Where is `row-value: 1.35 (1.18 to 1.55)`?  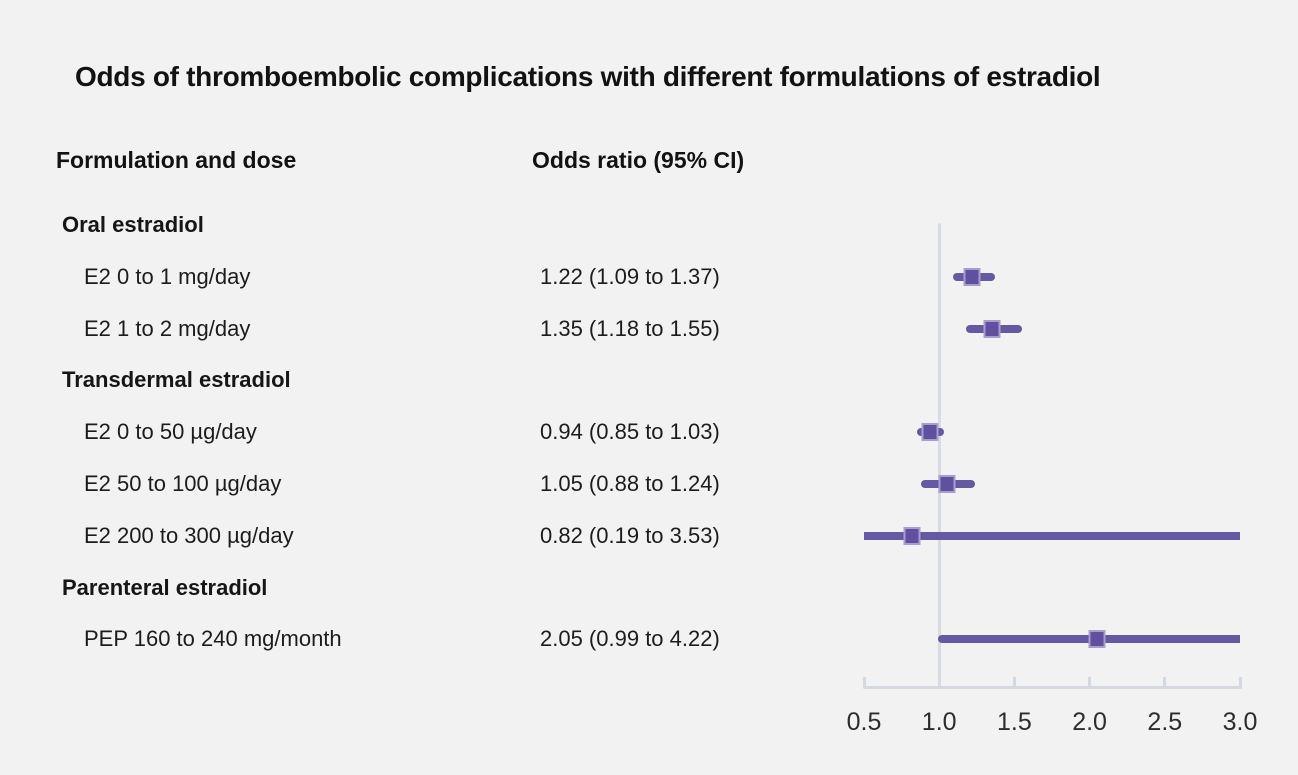 row-value: 1.35 (1.18 to 1.55) is located at coordinates (630, 328).